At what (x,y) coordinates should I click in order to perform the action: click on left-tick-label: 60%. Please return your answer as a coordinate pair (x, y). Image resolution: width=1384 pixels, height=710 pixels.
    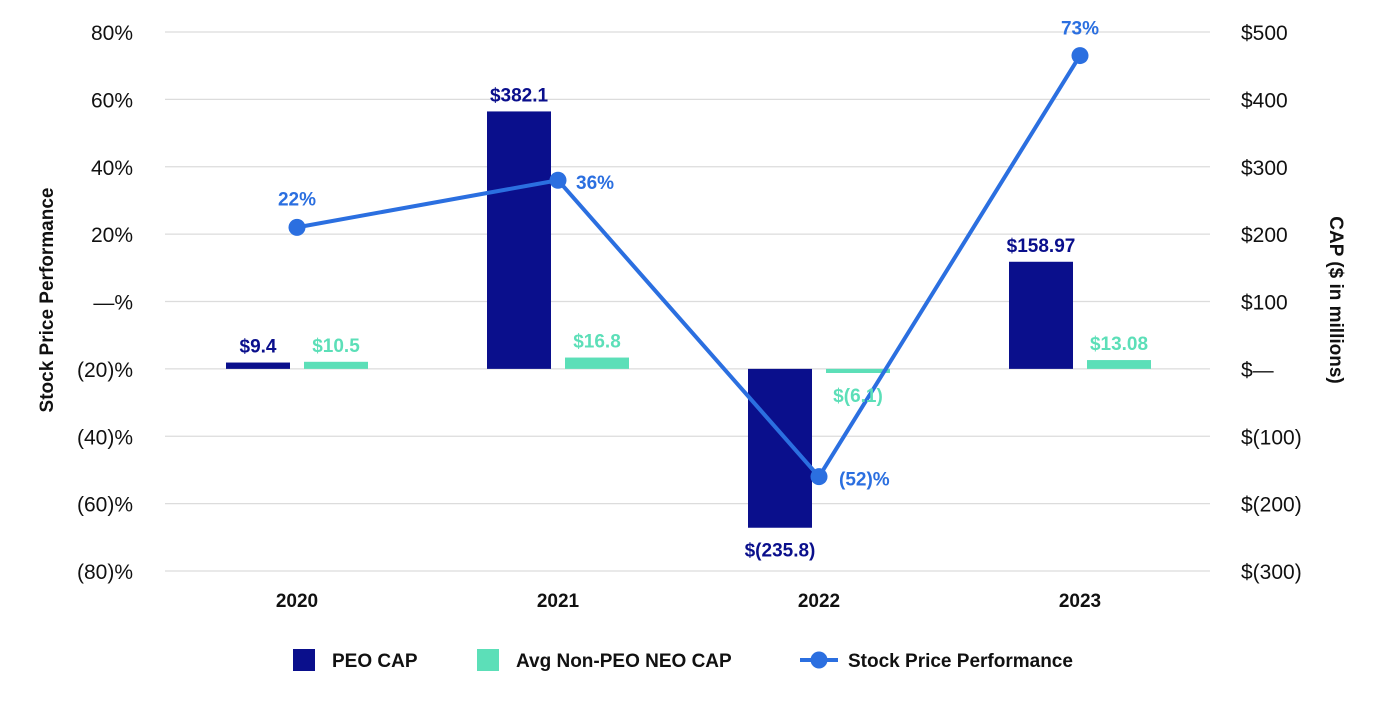
    Looking at the image, I should click on (112, 100).